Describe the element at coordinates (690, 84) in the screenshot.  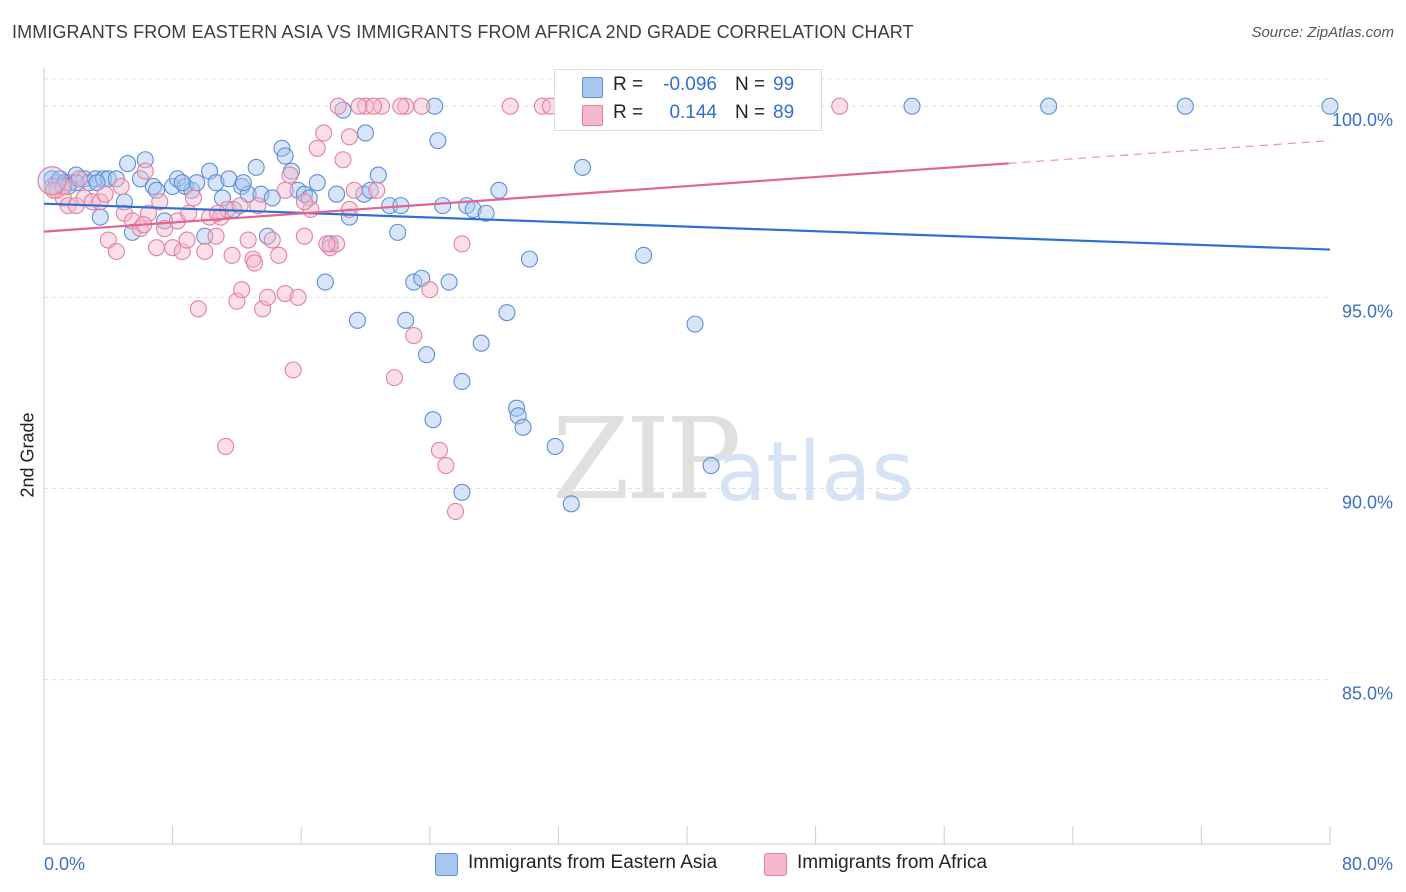
I see `legend-r-value: -0.096` at that location.